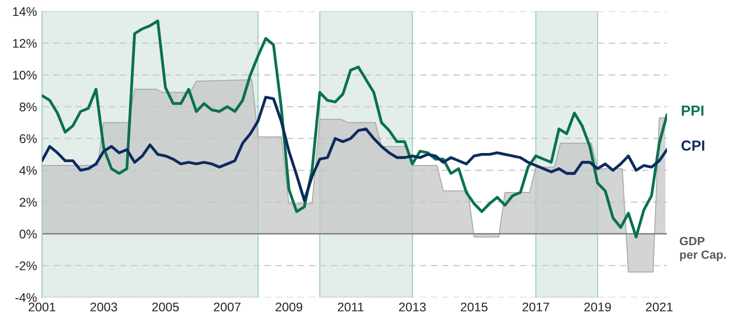 Image resolution: width=737 pixels, height=325 pixels. What do you see at coordinates (692, 145) in the screenshot?
I see `series-label: CPI` at bounding box center [692, 145].